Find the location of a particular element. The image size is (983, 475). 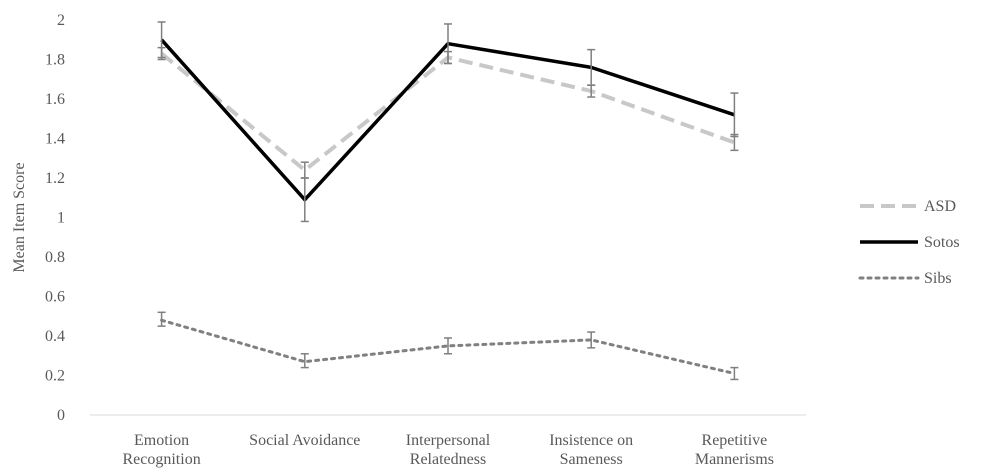

legend-item-sotos: Sotos is located at coordinates (910, 242).